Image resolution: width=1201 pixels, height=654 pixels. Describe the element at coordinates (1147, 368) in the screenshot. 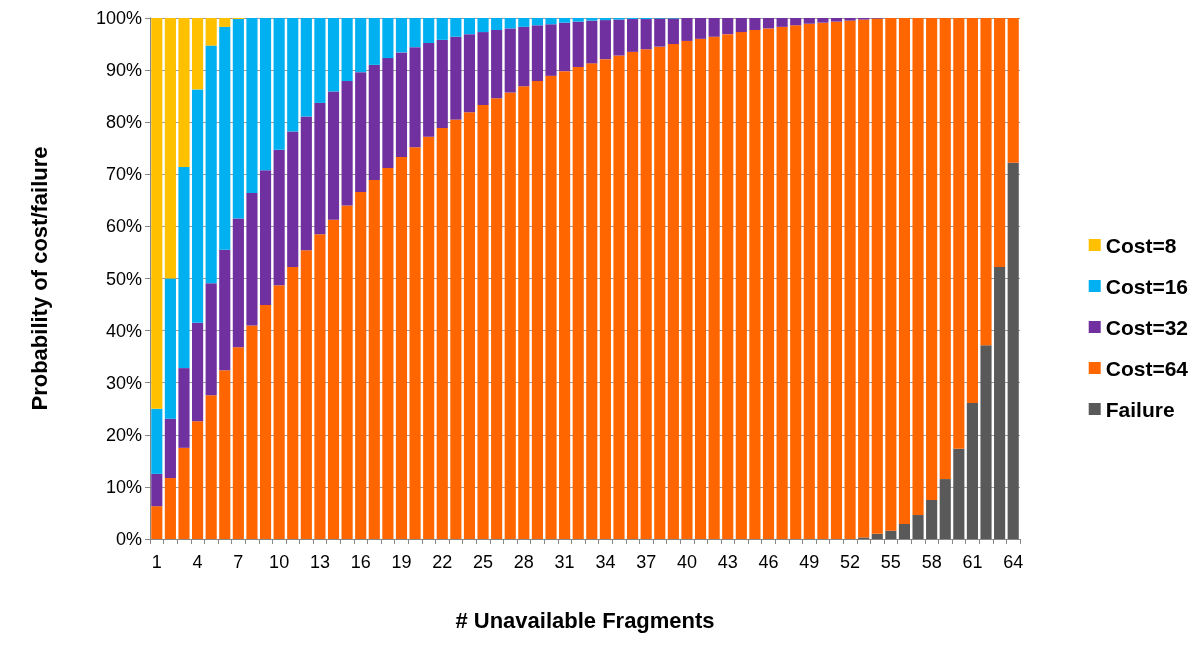

I see `legend-label: Cost=64` at that location.